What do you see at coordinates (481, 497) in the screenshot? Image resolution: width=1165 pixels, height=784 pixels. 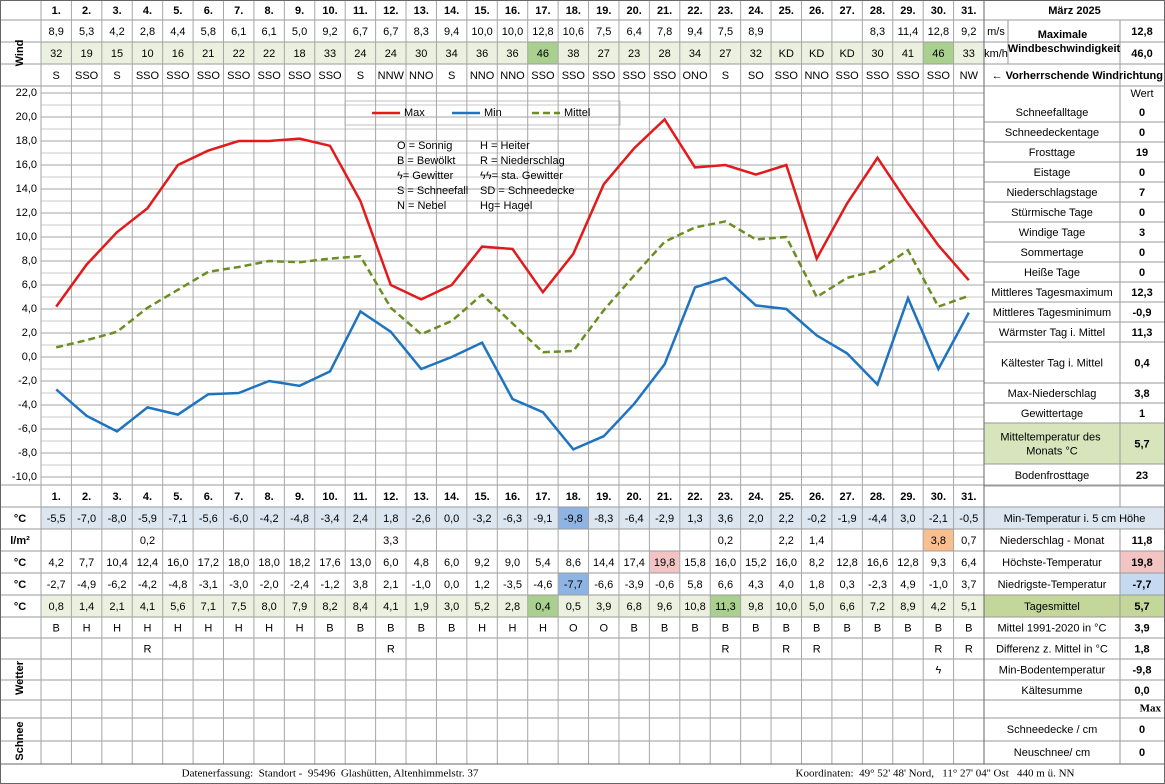 I see `day-label: 15.` at bounding box center [481, 497].